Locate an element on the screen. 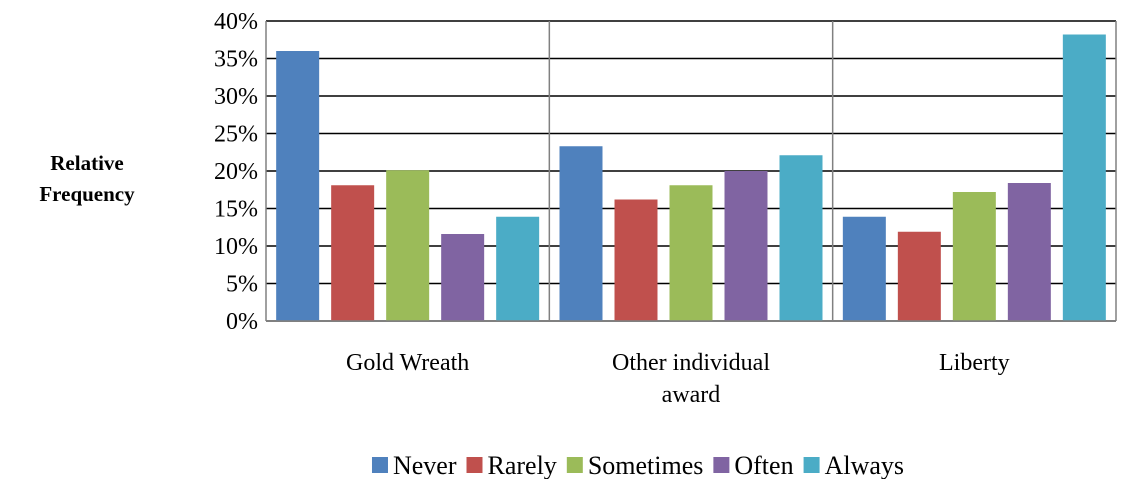 This screenshot has height=479, width=1122. y-tick-label: 20% is located at coordinates (236, 172).